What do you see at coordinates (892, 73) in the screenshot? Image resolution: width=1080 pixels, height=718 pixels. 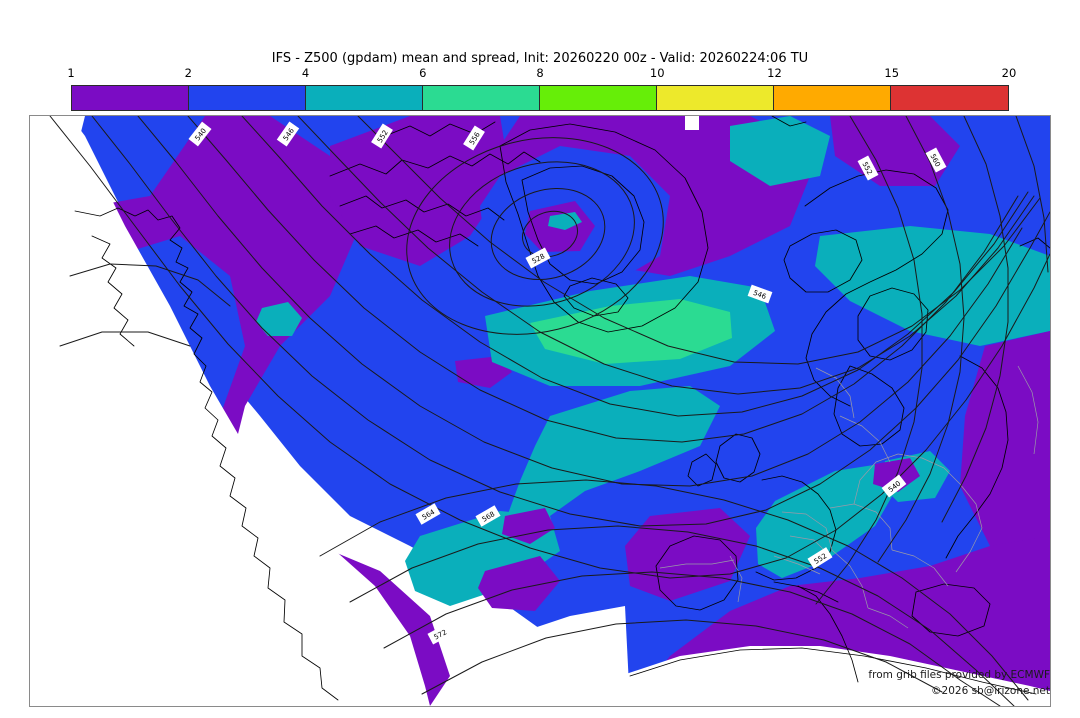 I see `colorbar-tick-15: 15` at bounding box center [892, 73].